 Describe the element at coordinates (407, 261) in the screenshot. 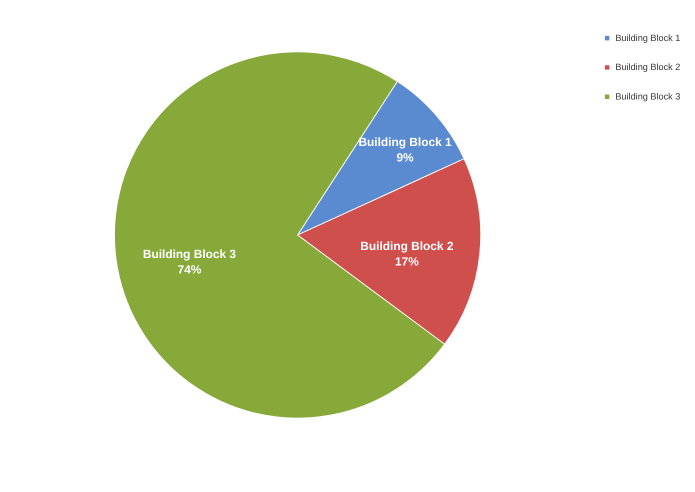

I see `data-label: 17%` at that location.